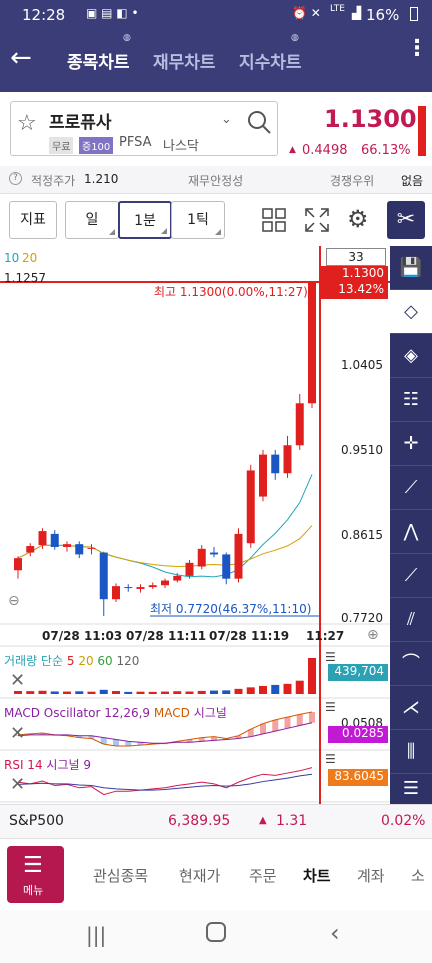 The image size is (432, 963). What do you see at coordinates (35, 874) in the screenshot?
I see `menu-button: ☰ 메뉴` at bounding box center [35, 874].